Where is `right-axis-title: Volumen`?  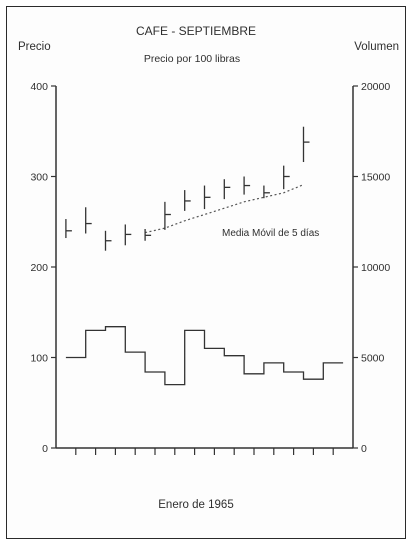 right-axis-title: Volumen is located at coordinates (376, 47).